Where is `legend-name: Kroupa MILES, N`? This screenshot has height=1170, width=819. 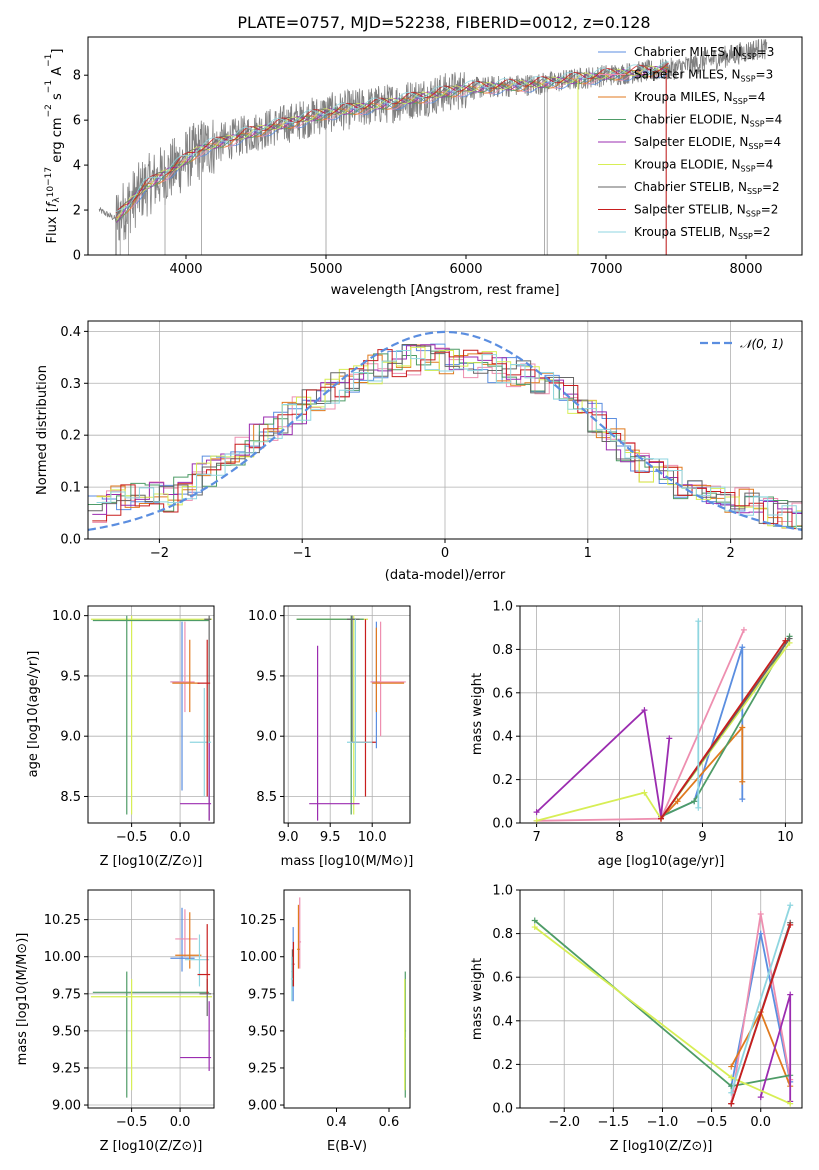 legend-name: Kroupa MILES, N is located at coordinates (683, 97).